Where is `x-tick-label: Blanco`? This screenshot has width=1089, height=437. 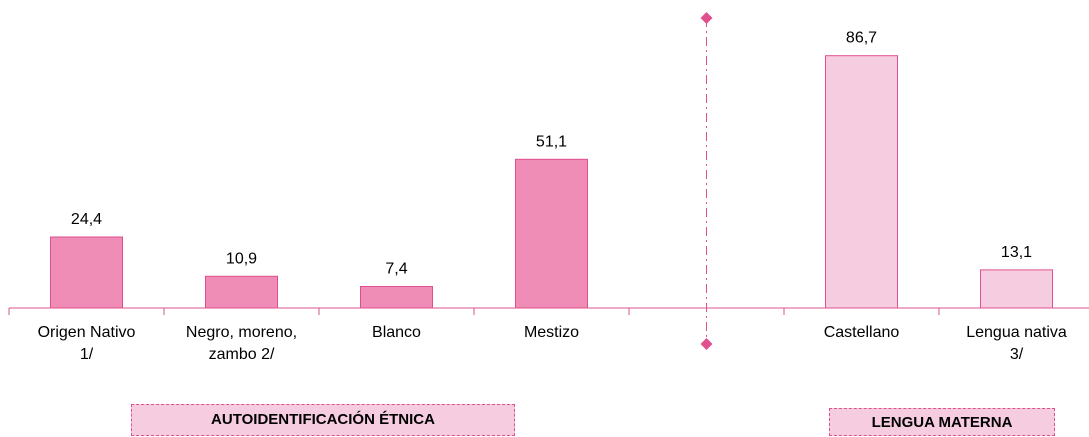 x-tick-label: Blanco is located at coordinates (396, 332).